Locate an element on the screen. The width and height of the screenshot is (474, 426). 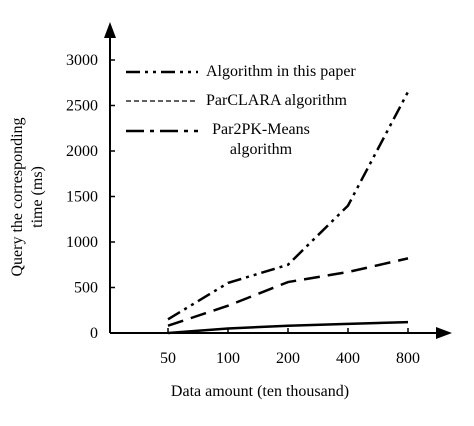
y-axis-label: time (ms) is located at coordinates (37, 197).